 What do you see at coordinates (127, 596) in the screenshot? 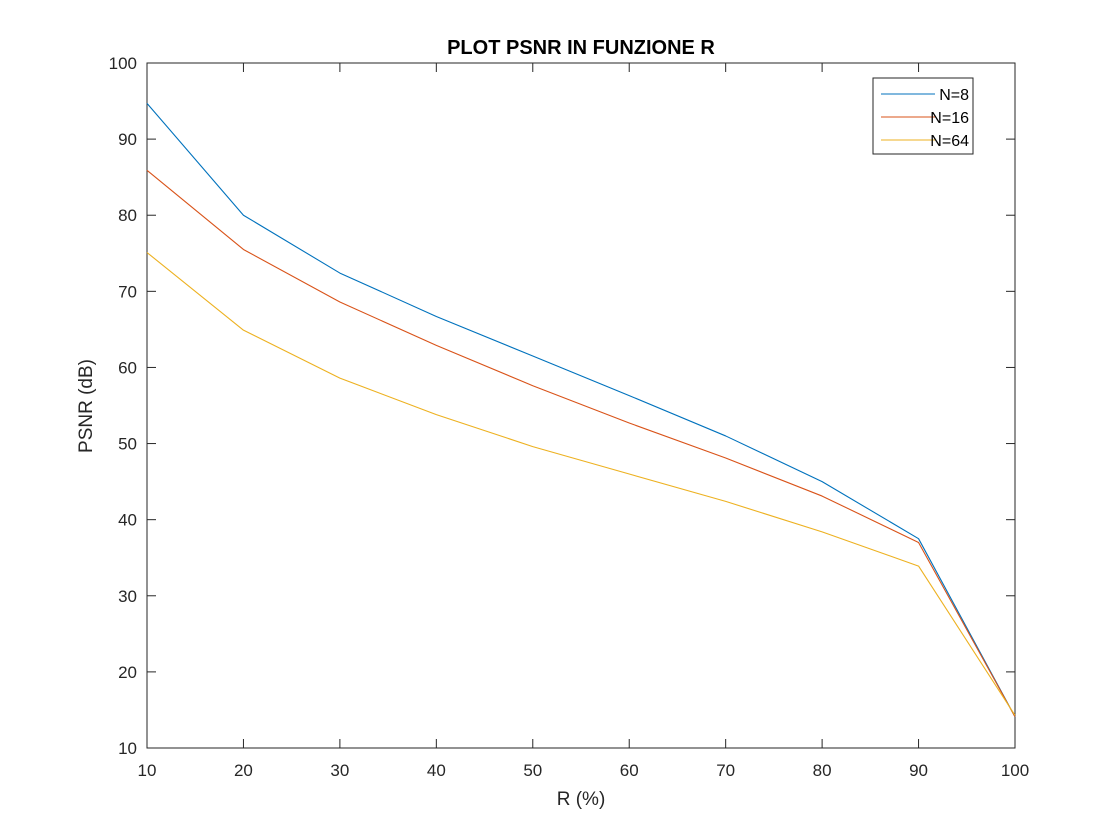
I see `y-tick-label: 30` at bounding box center [127, 596].